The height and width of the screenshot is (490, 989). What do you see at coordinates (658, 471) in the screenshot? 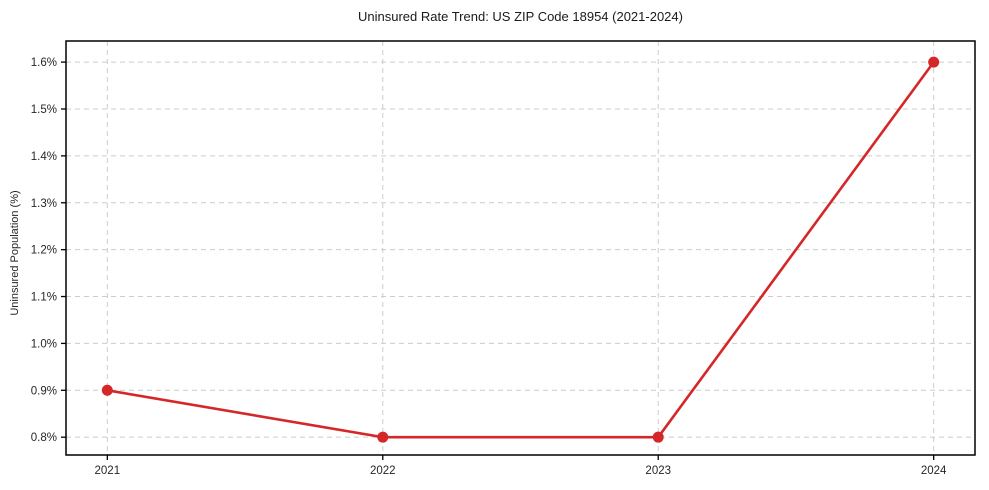
I see `x-tick-label: 2023` at bounding box center [658, 471].